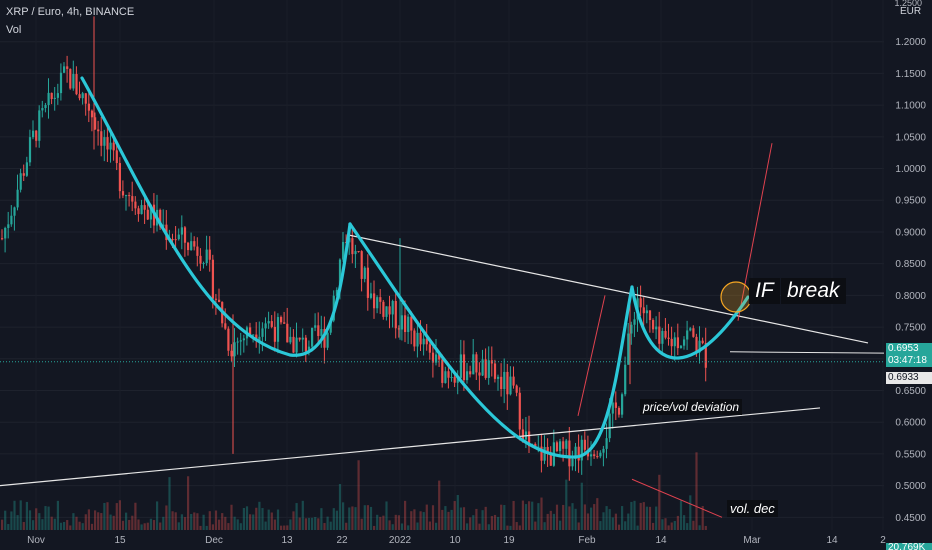 The width and height of the screenshot is (932, 550). Describe the element at coordinates (910, 423) in the screenshot. I see `y-tick-label: 0.6000` at that location.